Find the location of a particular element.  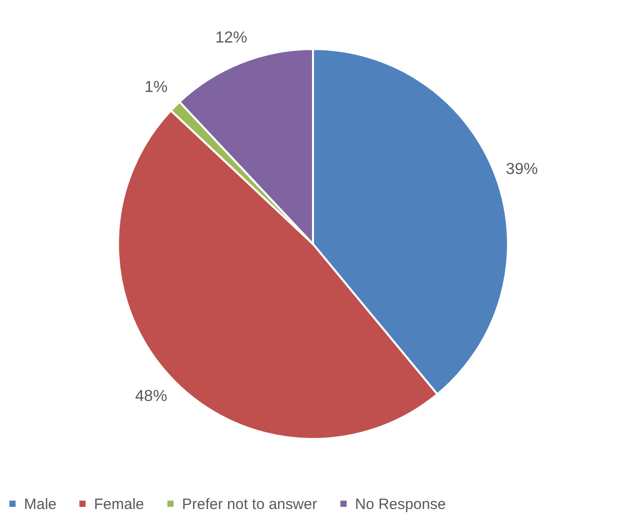

data-label: 1% is located at coordinates (156, 87).